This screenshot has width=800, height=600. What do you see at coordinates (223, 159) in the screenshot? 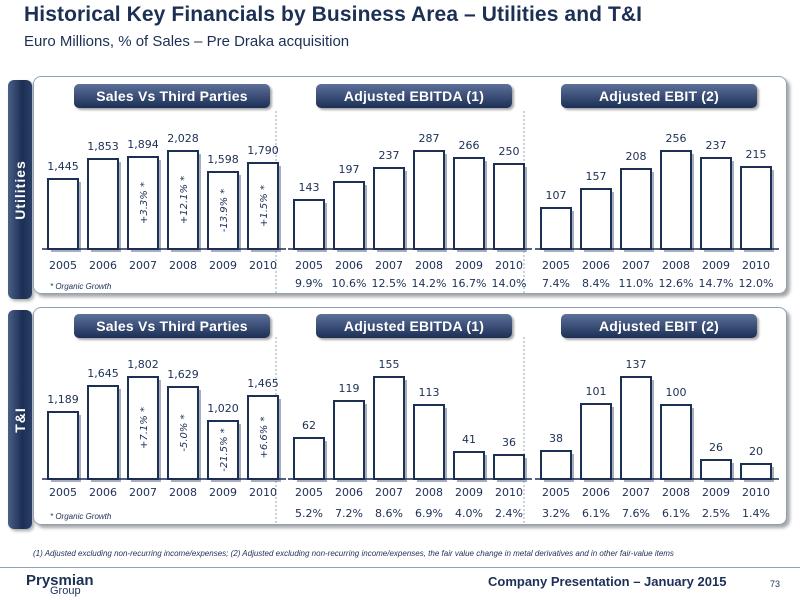
I see `bar-value-label: 1,598` at bounding box center [223, 159].